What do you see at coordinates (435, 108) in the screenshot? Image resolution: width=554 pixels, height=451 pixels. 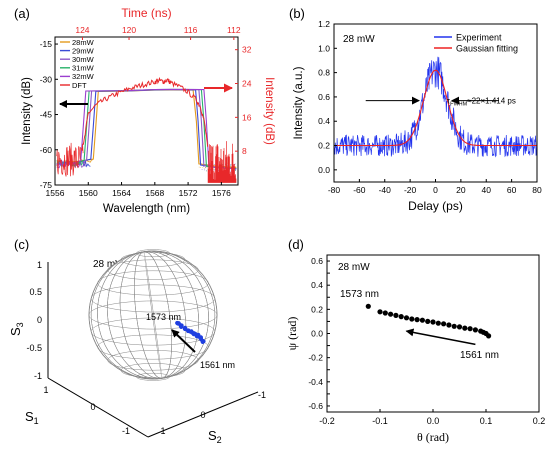 I see `series-gaussian-fitting` at bounding box center [435, 108].